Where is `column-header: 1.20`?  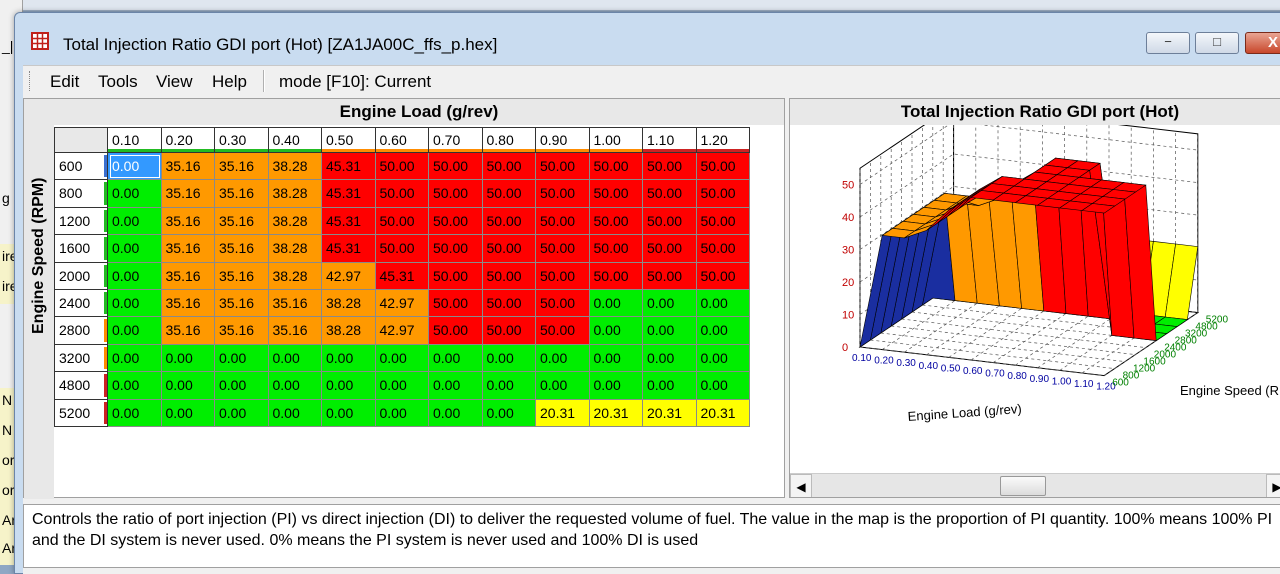 column-header: 1.20 is located at coordinates (723, 140).